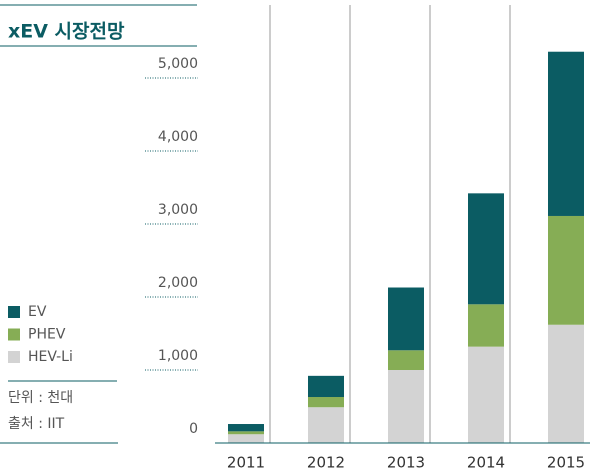  I want to click on y-tick-label: 1,000, so click(178, 356).